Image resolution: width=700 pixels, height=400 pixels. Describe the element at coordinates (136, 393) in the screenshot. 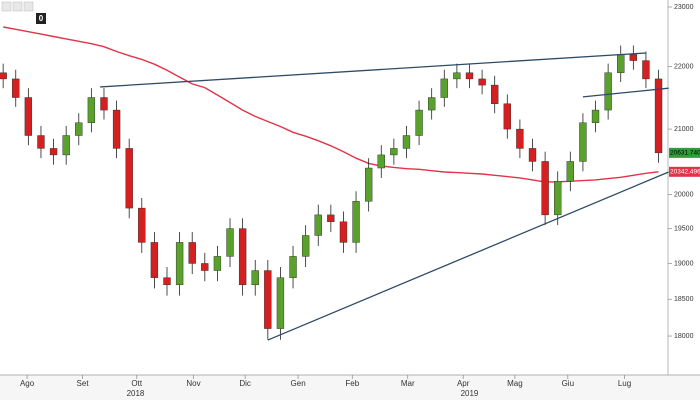

I see `year-label: 2018` at that location.